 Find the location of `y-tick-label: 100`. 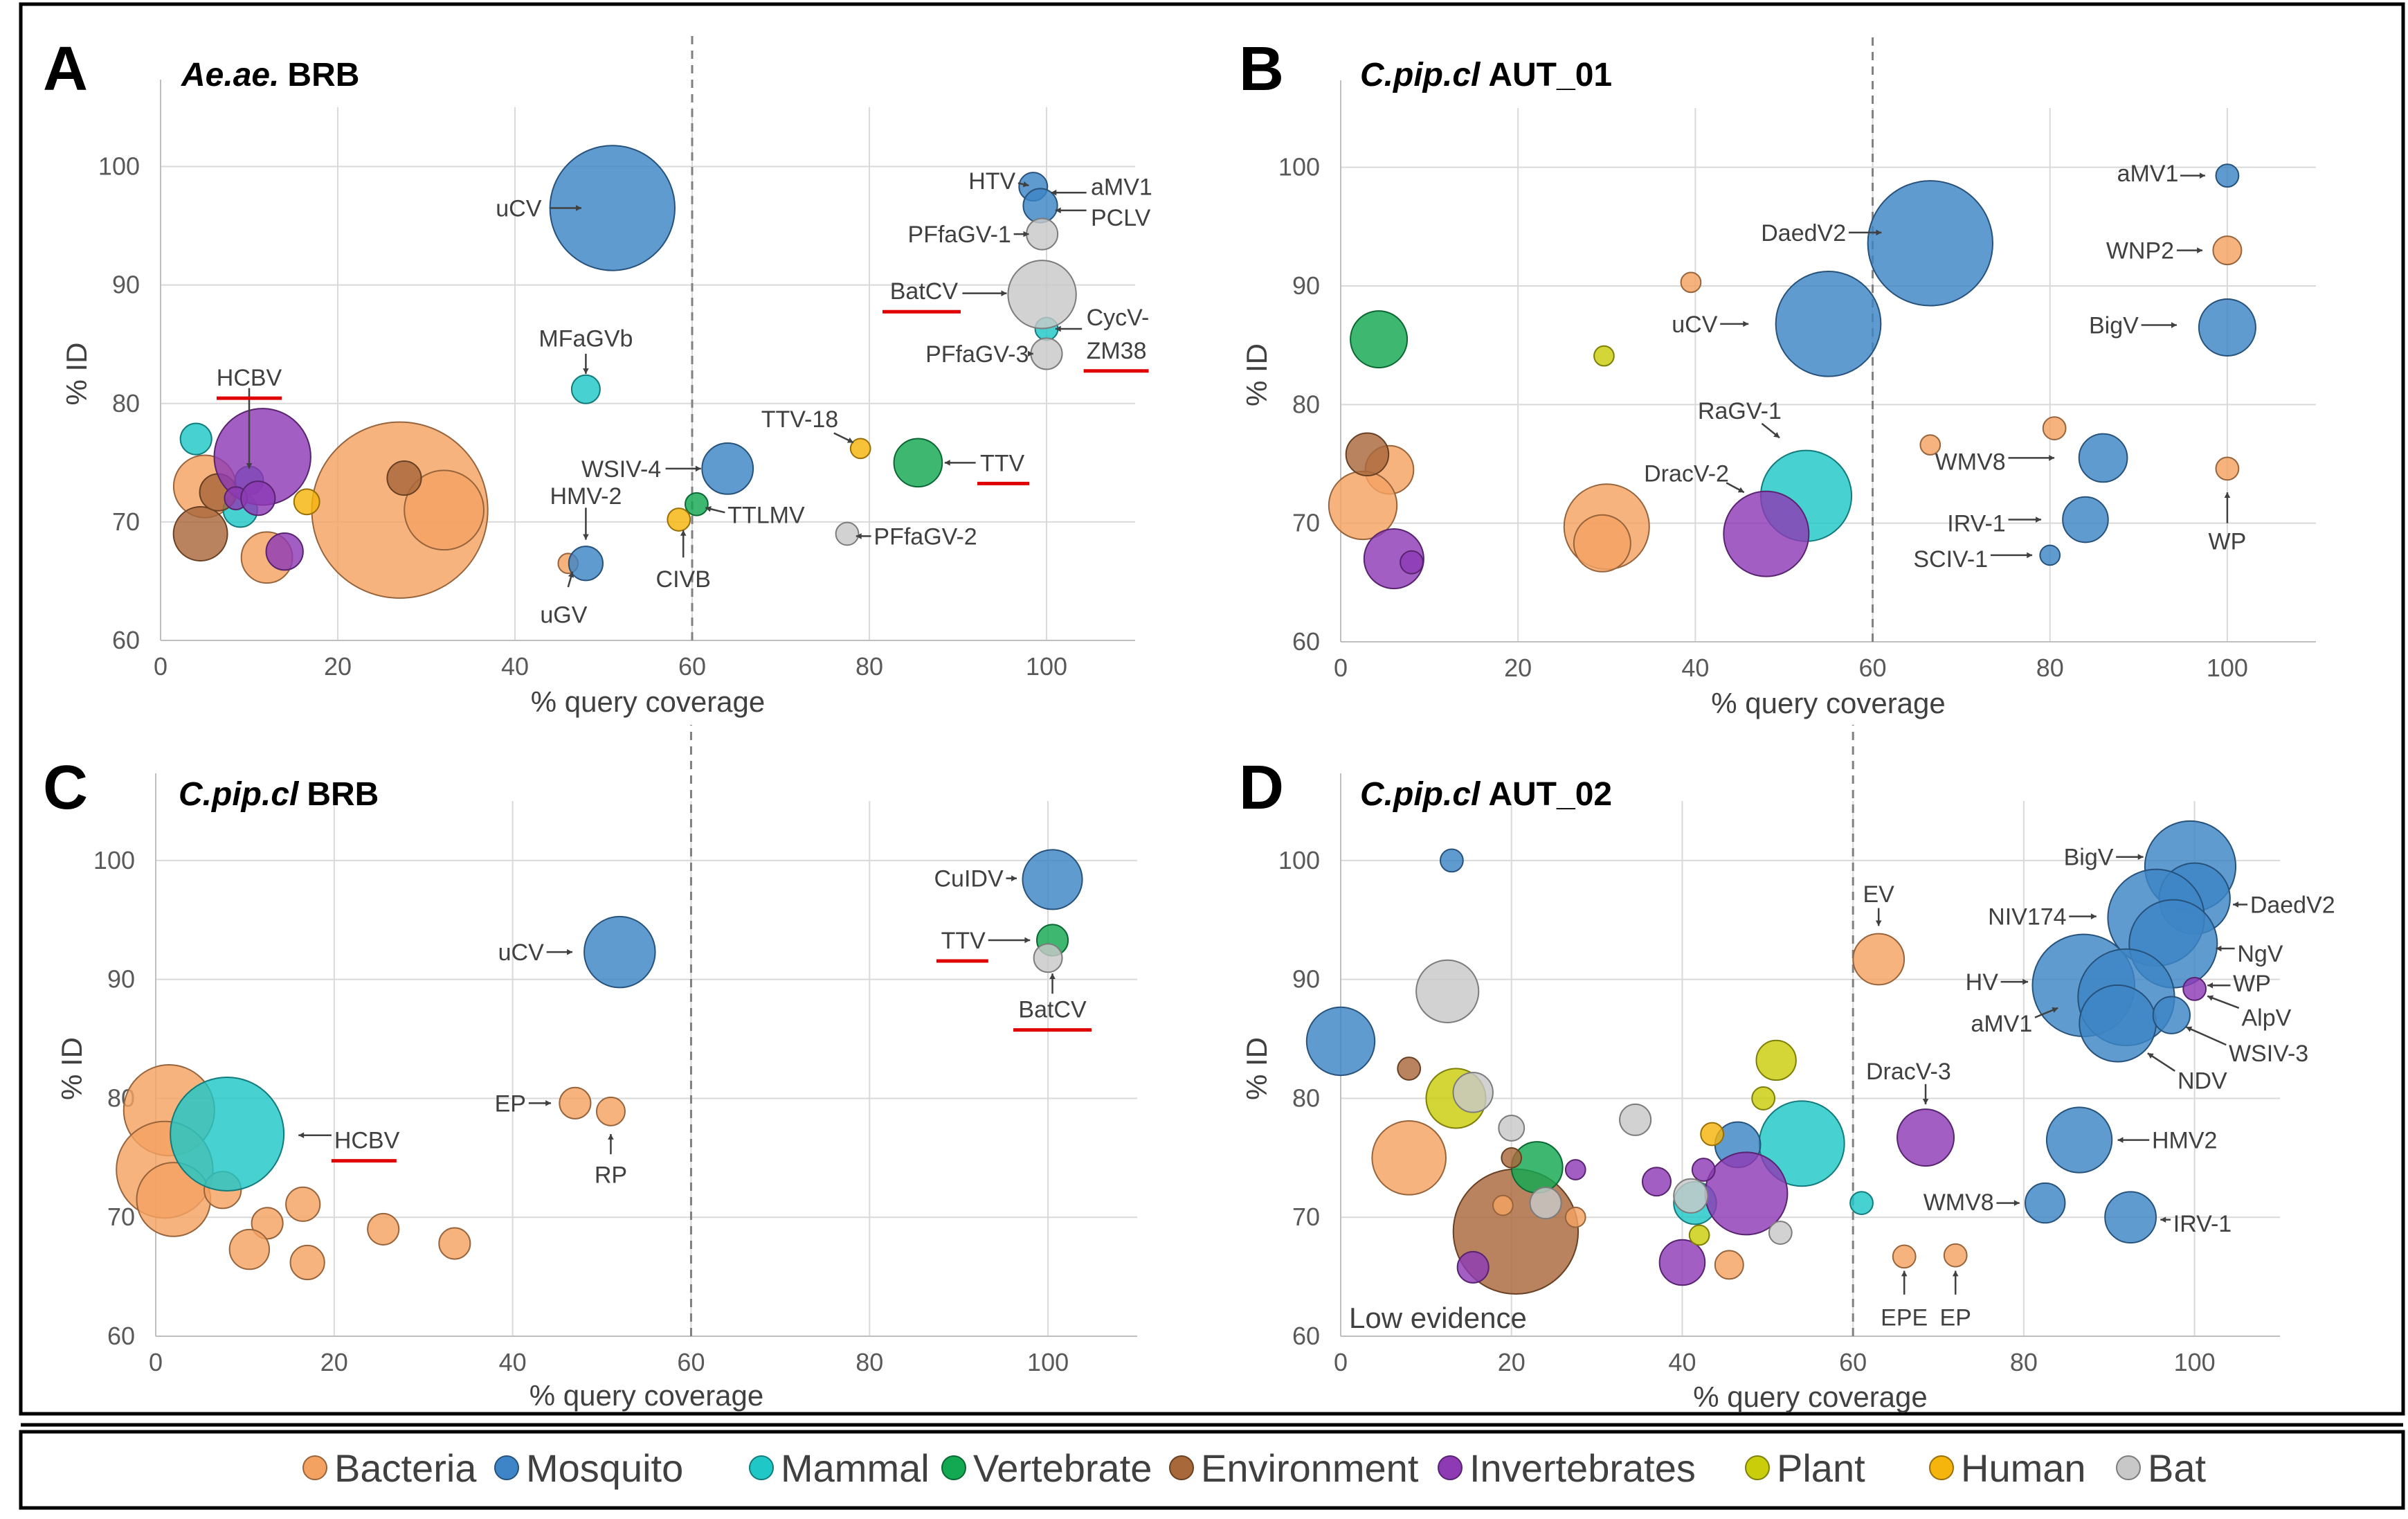

y-tick-label: 100 is located at coordinates (119, 166).